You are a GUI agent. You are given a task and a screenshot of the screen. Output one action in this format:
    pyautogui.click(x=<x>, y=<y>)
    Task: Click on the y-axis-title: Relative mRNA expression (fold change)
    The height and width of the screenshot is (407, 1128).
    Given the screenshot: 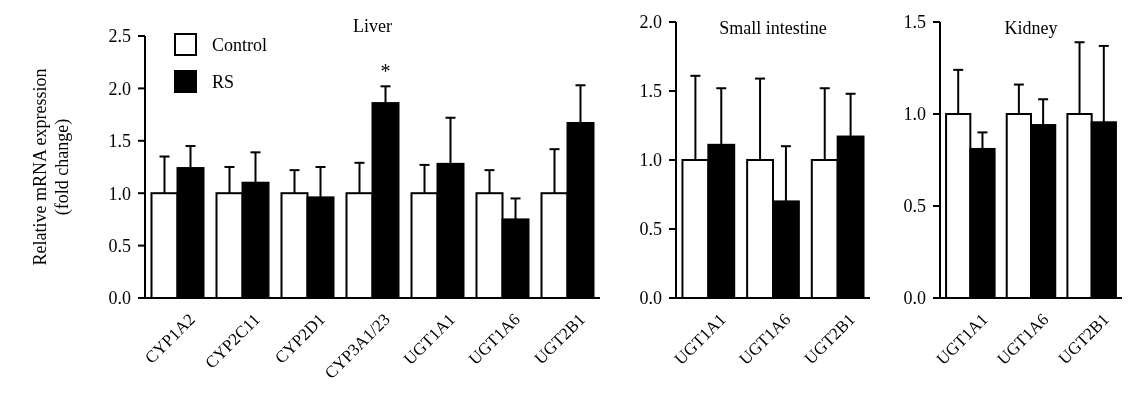 What is the action you would take?
    pyautogui.click(x=51, y=167)
    